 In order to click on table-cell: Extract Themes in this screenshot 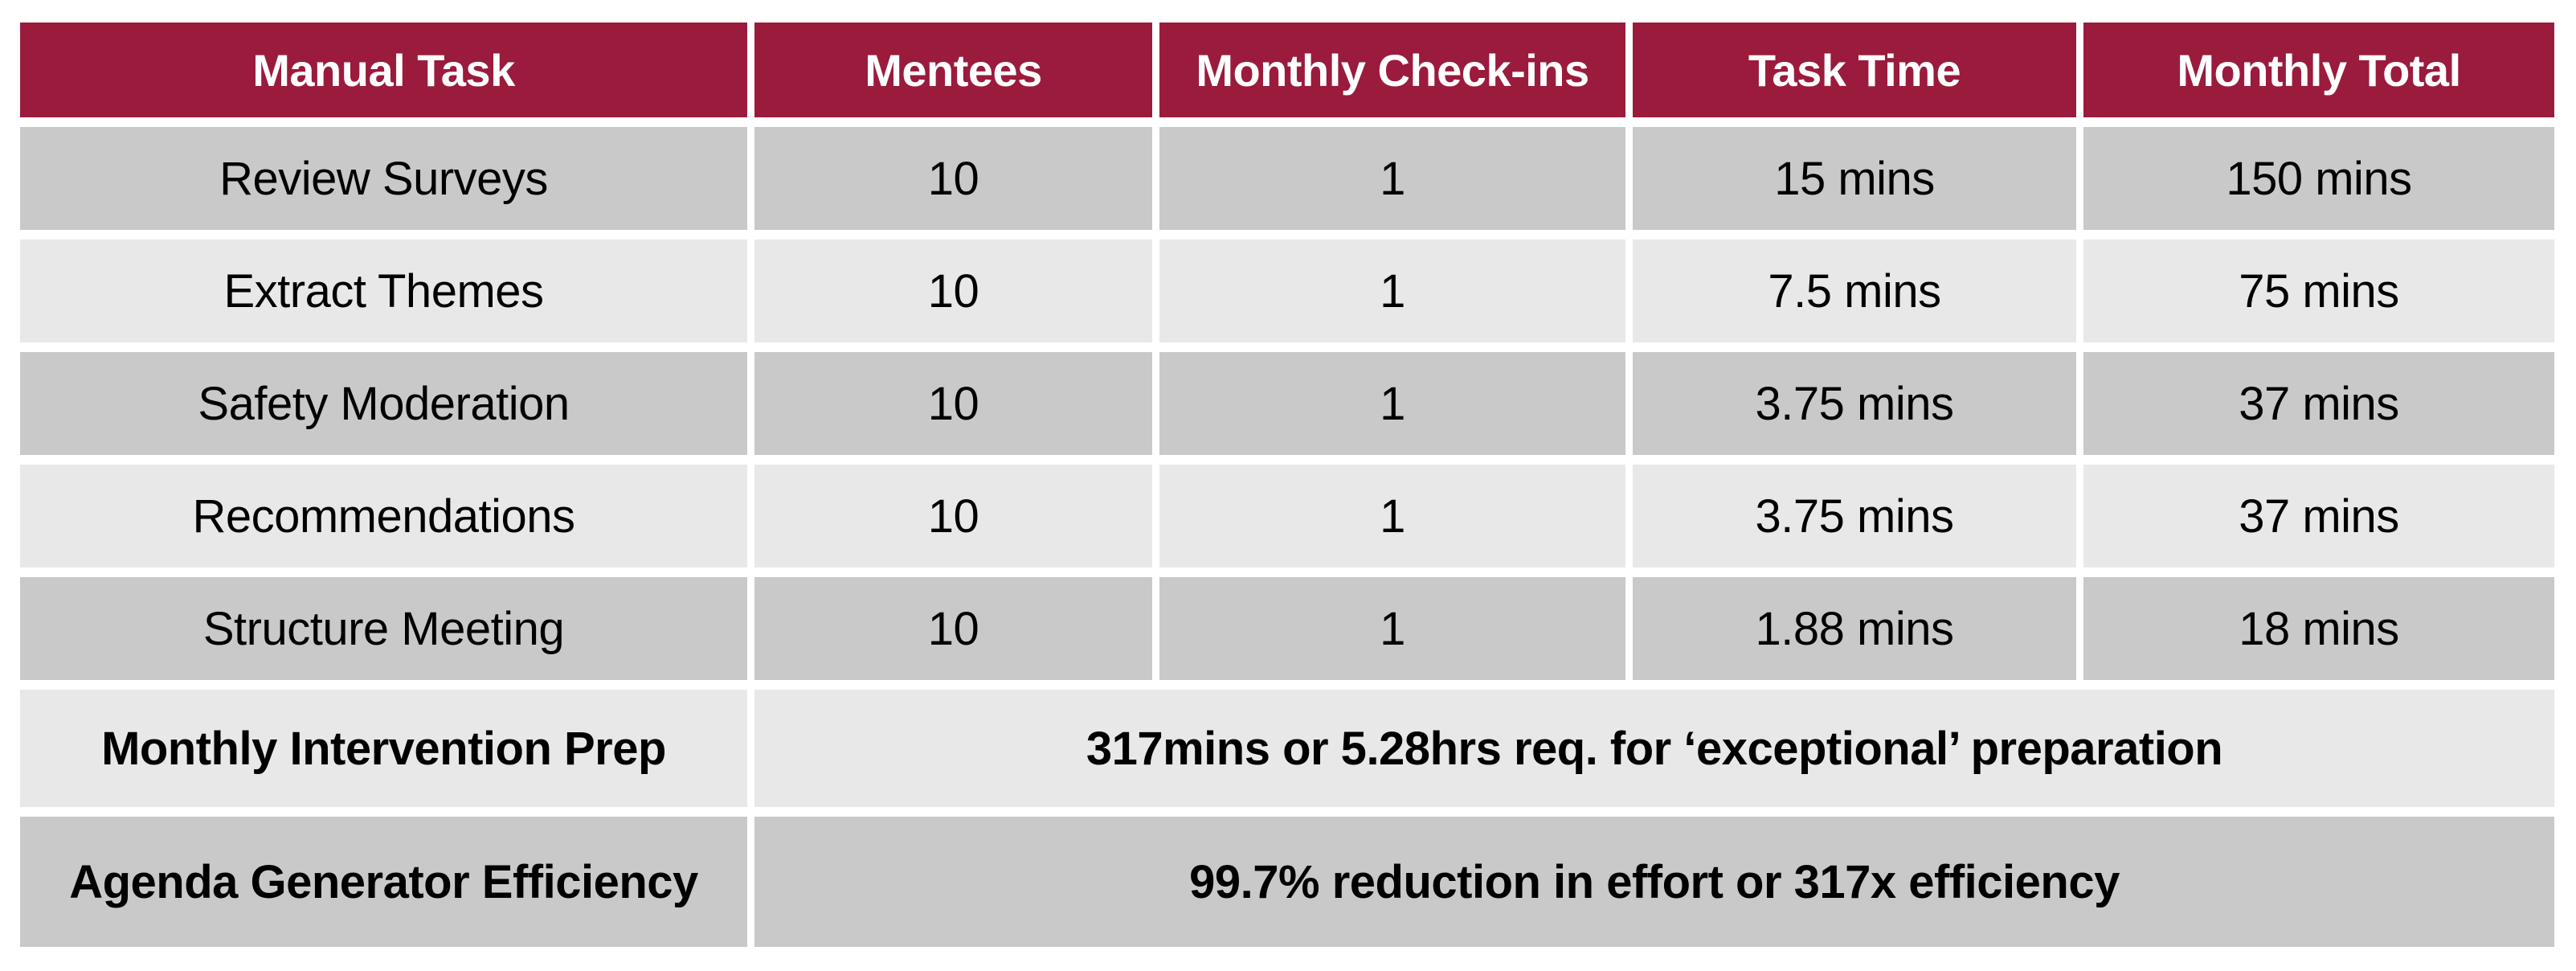, I will do `click(383, 291)`.